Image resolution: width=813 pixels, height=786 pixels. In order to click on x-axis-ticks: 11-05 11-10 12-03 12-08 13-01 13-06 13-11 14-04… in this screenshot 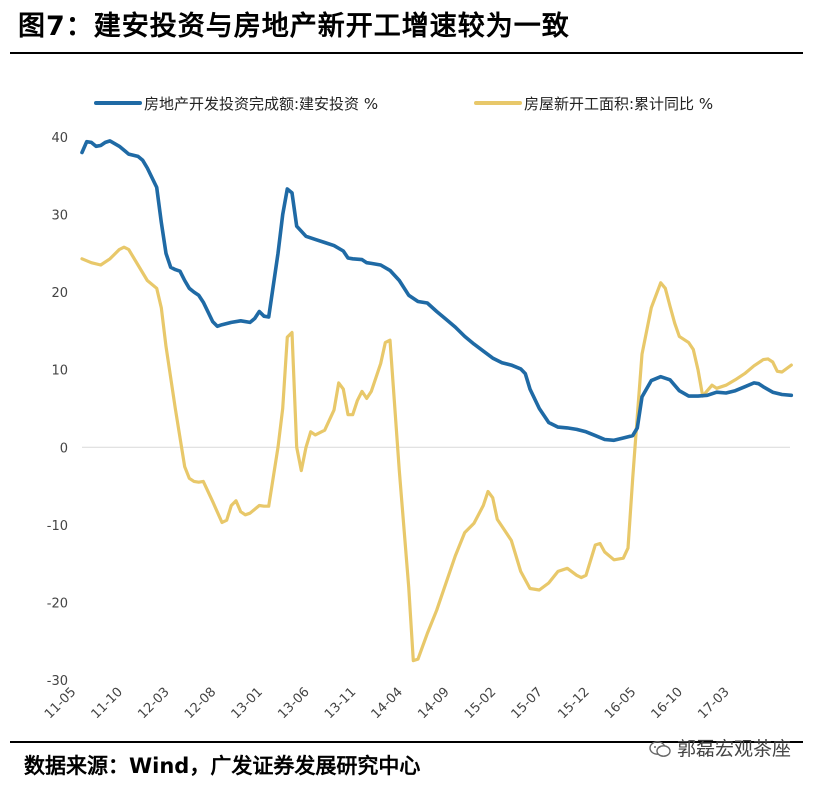, I will do `click(387, 703)`.